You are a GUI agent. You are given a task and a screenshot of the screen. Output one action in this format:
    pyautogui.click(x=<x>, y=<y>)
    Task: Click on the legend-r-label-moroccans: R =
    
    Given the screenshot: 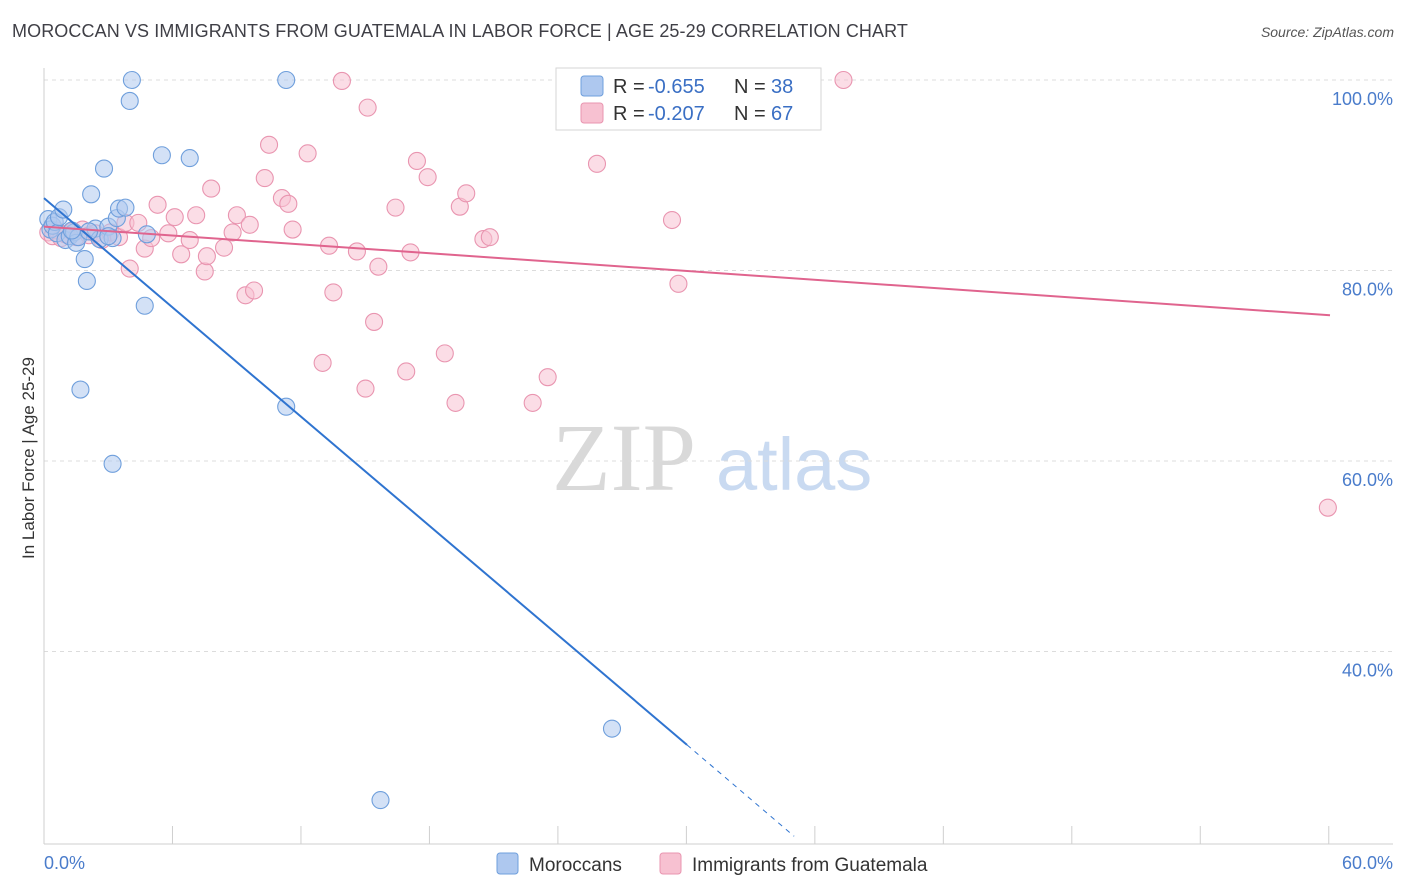 What is the action you would take?
    pyautogui.click(x=629, y=87)
    